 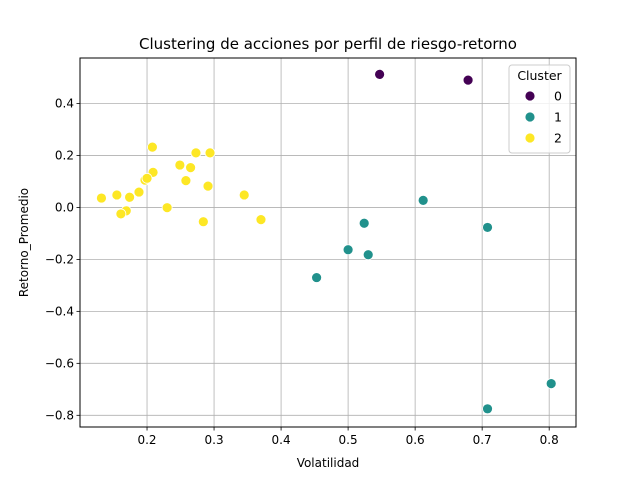 I want to click on x-tick-label: 0.6, so click(x=415, y=440).